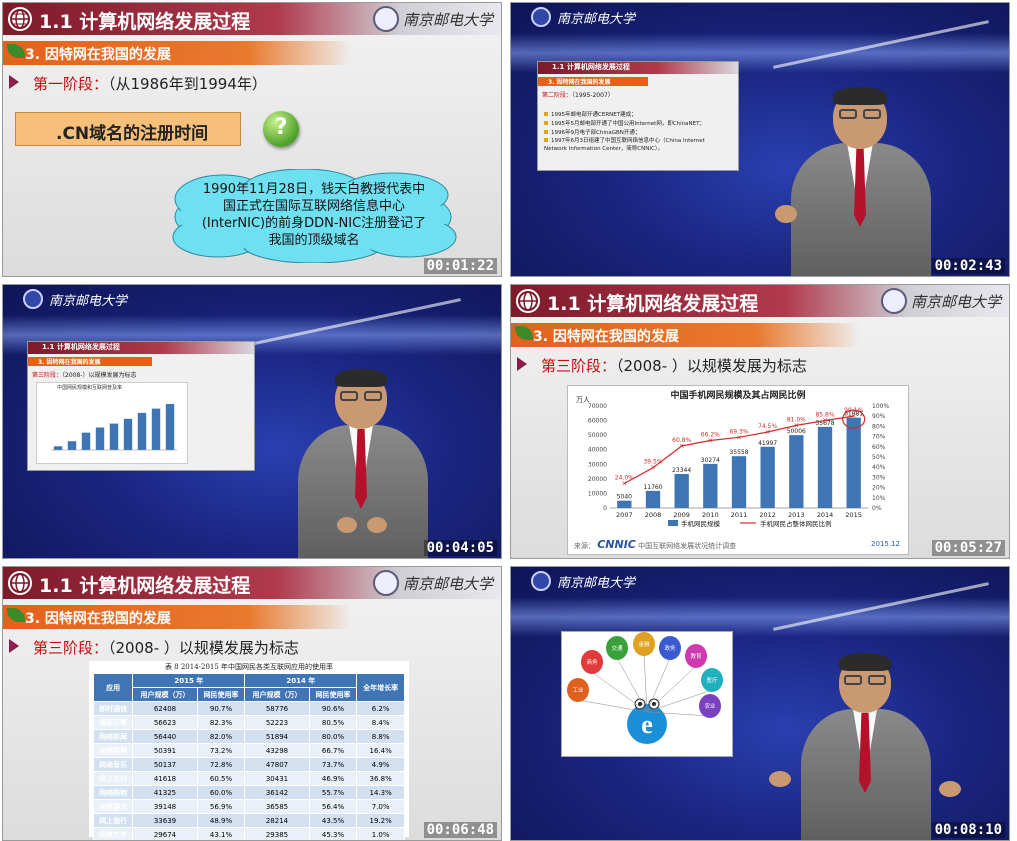  I want to click on table-cell: 29385, so click(277, 833).